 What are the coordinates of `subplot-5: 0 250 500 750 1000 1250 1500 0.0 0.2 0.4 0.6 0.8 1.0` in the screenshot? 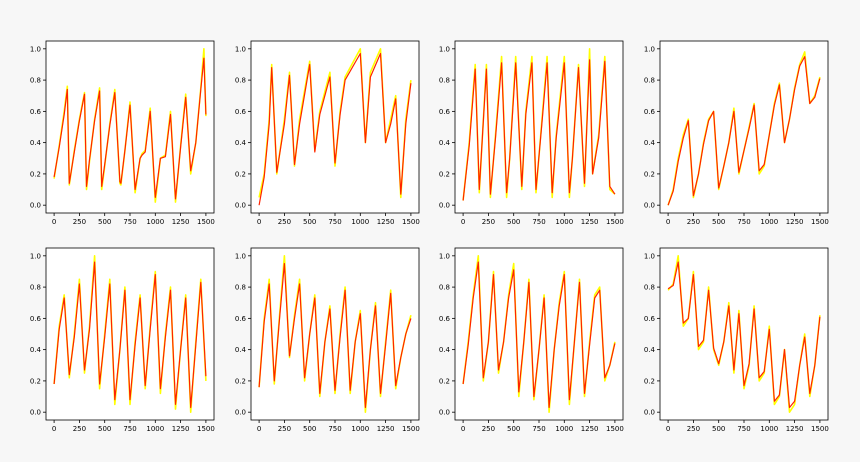 It's located at (122, 340).